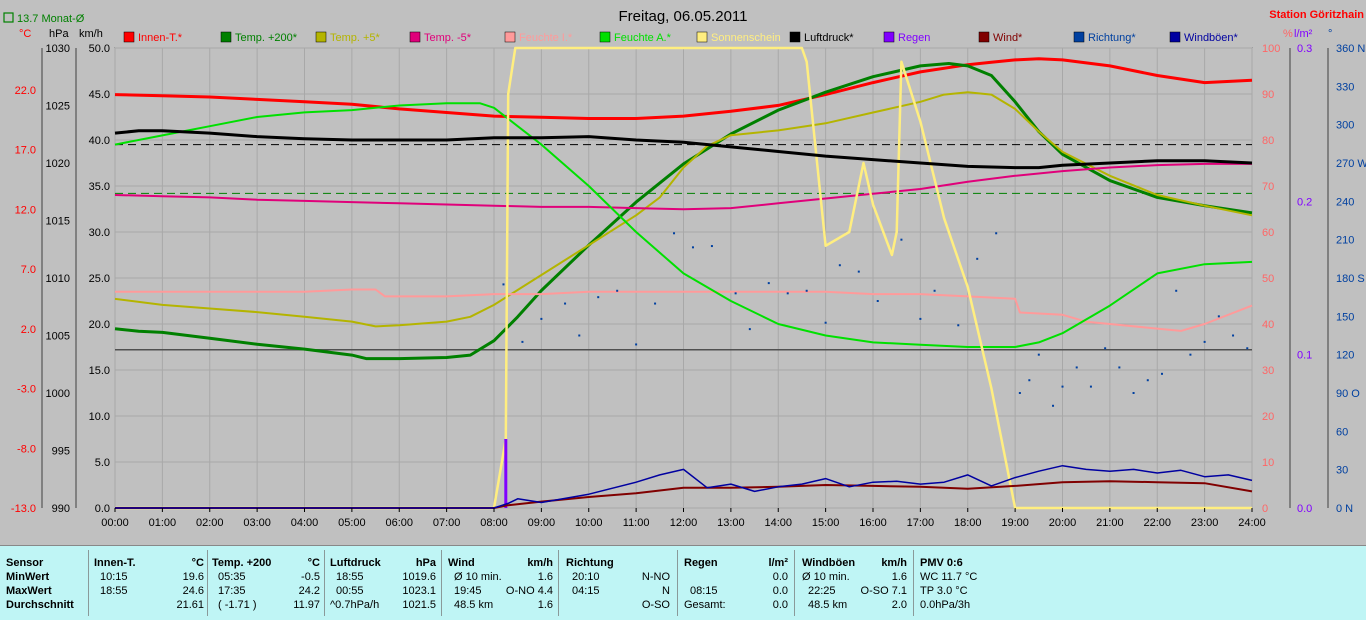  Describe the element at coordinates (1345, 202) in the screenshot. I see `y-tick-label-direction_deg: 240` at that location.